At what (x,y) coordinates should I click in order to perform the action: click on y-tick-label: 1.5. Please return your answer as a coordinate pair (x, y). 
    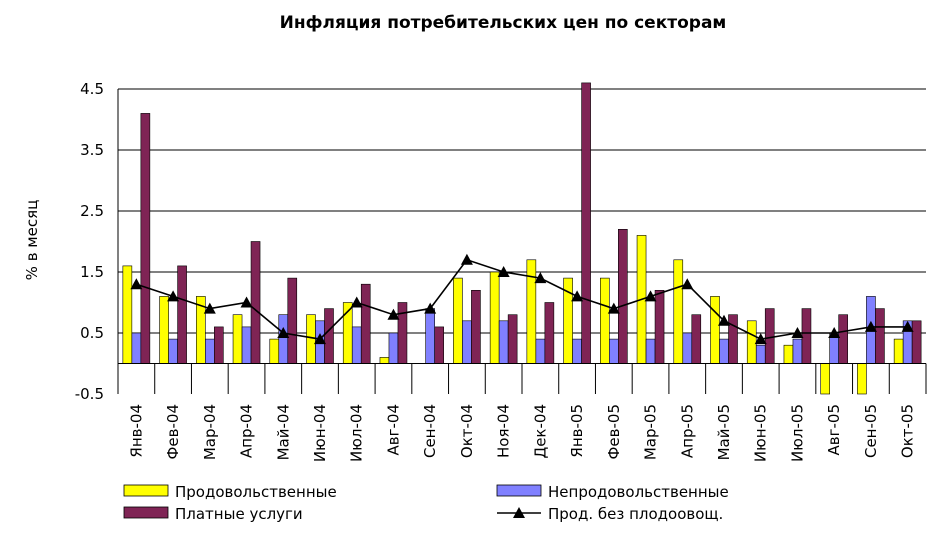
    Looking at the image, I should click on (92, 272).